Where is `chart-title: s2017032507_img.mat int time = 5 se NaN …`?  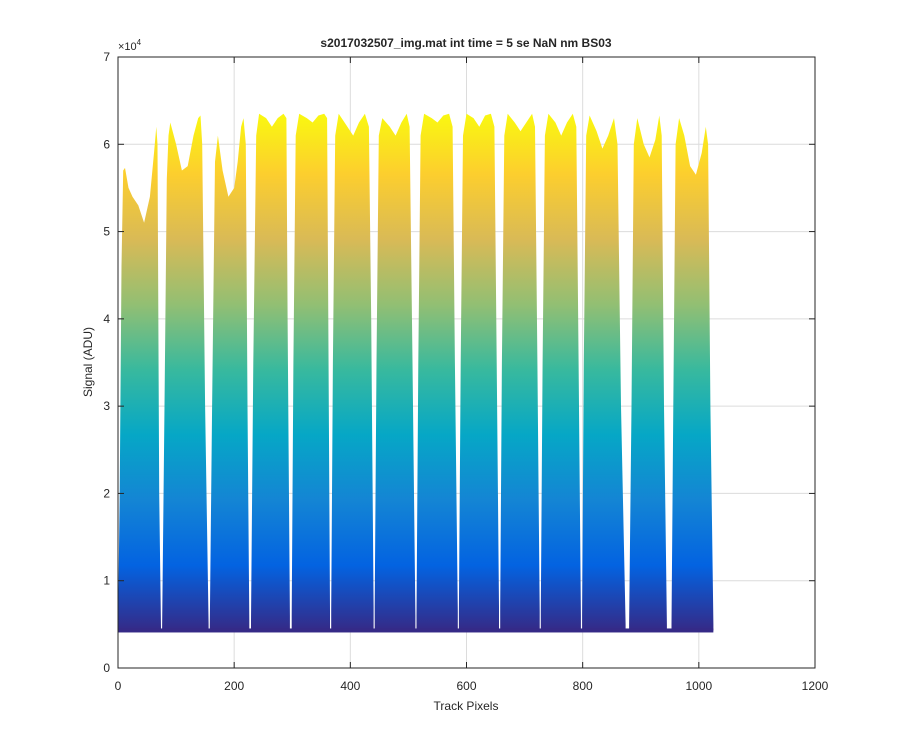 chart-title: s2017032507_img.mat int time = 5 se NaN … is located at coordinates (465, 43).